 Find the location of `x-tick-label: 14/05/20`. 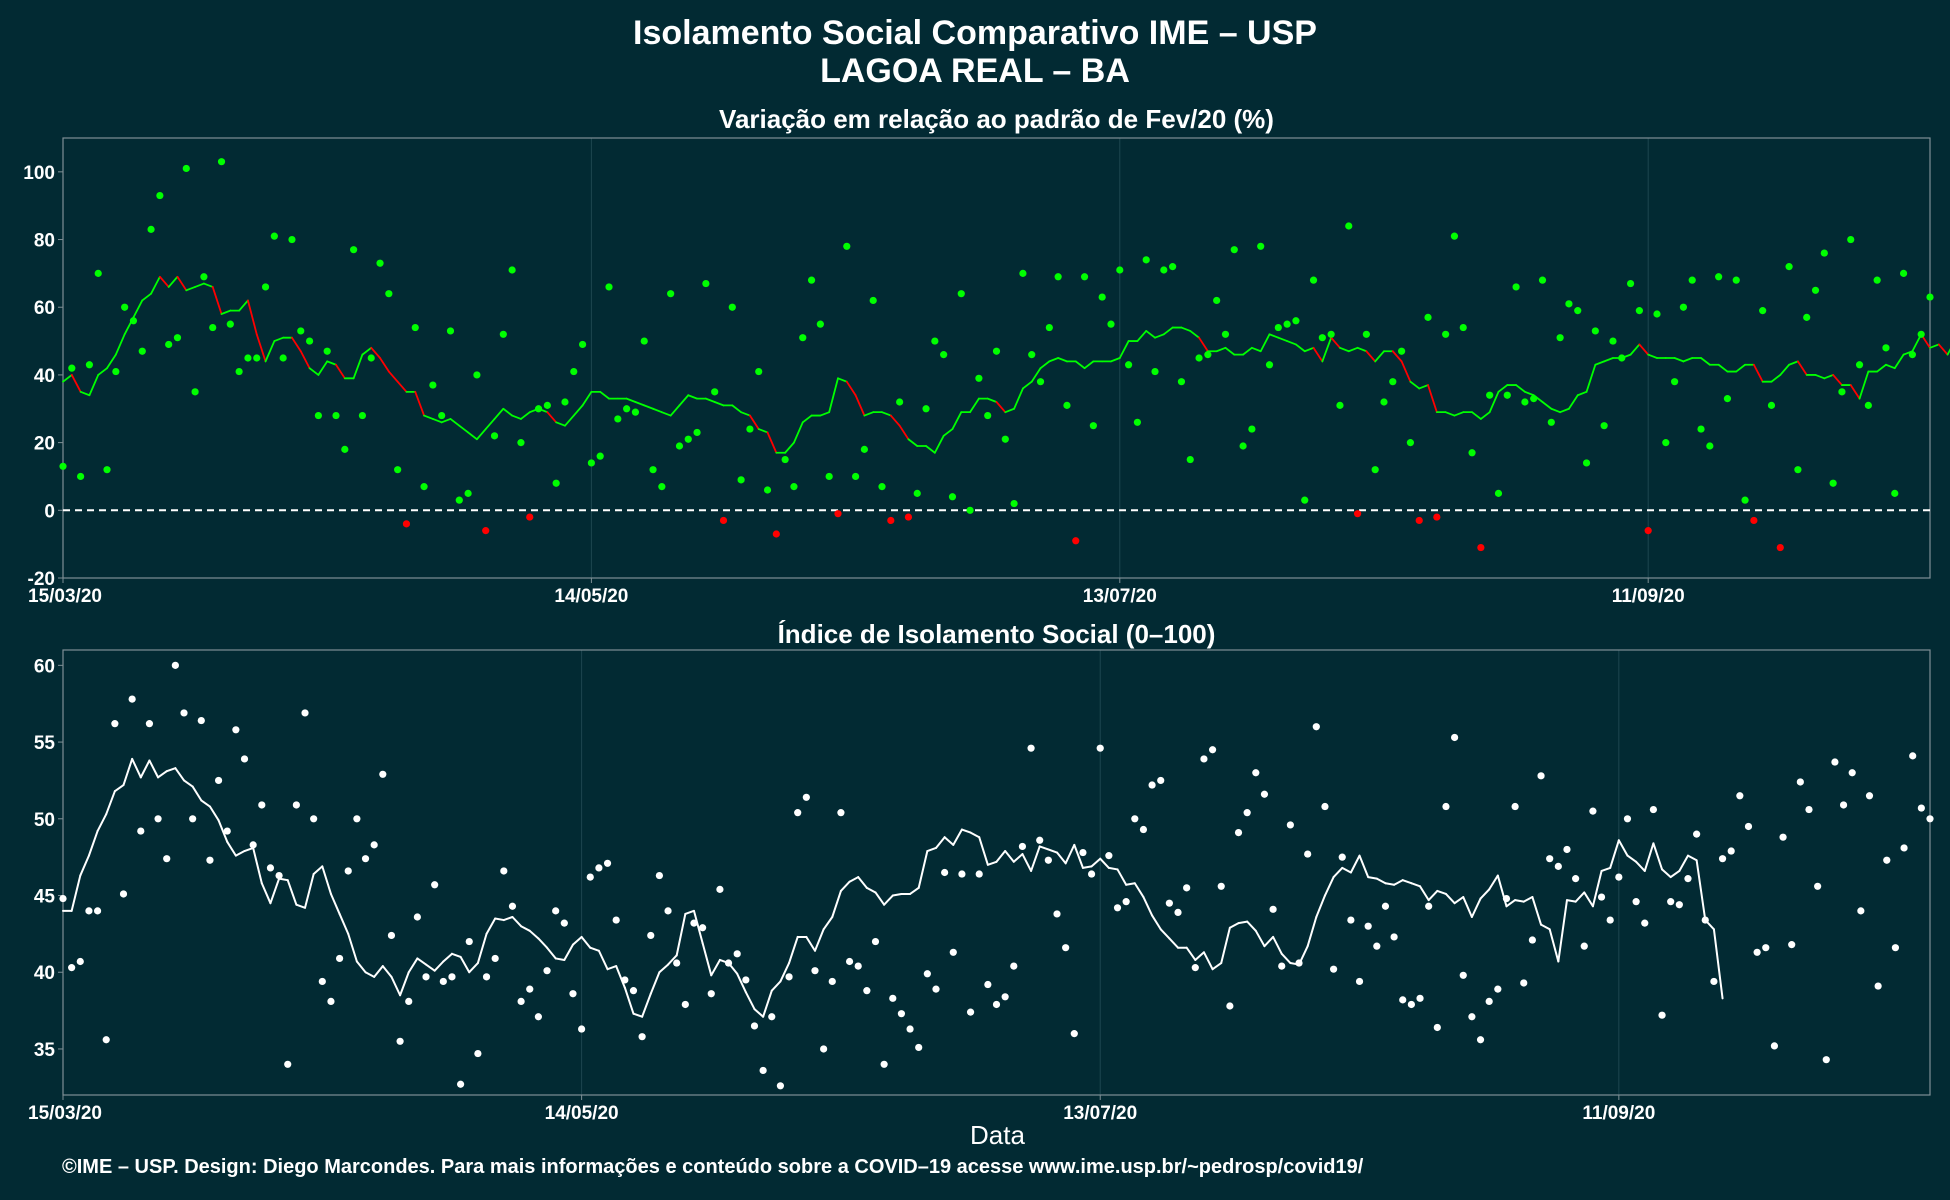

x-tick-label: 14/05/20 is located at coordinates (582, 1113).